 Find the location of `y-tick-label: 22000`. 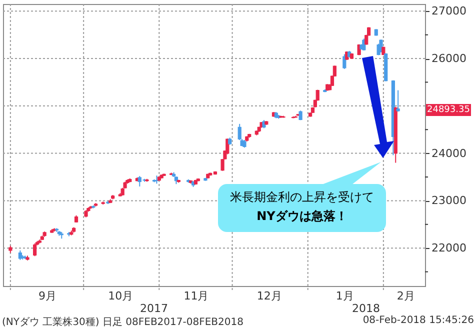

y-tick-label: 22000 is located at coordinates (449, 248).